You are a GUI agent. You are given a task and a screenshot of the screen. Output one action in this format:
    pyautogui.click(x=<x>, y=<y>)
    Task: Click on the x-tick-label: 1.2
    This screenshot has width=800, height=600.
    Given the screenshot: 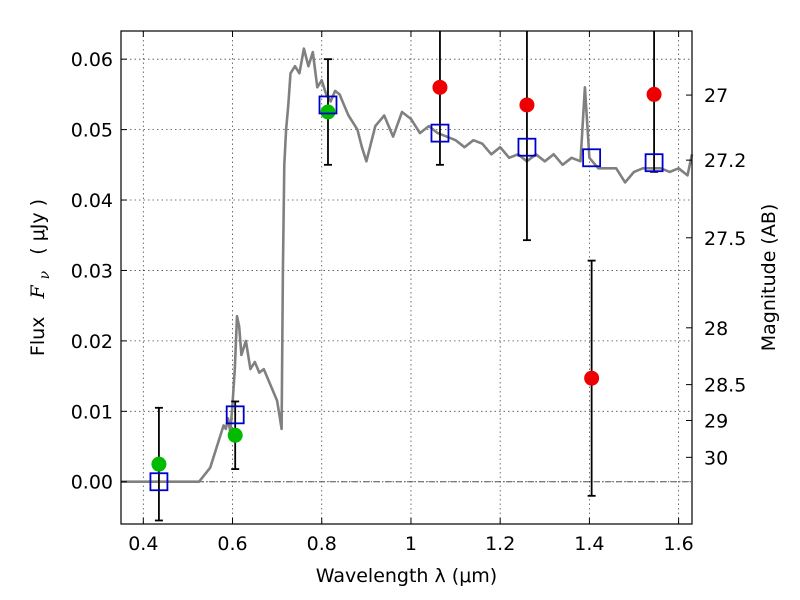 What is the action you would take?
    pyautogui.click(x=500, y=544)
    